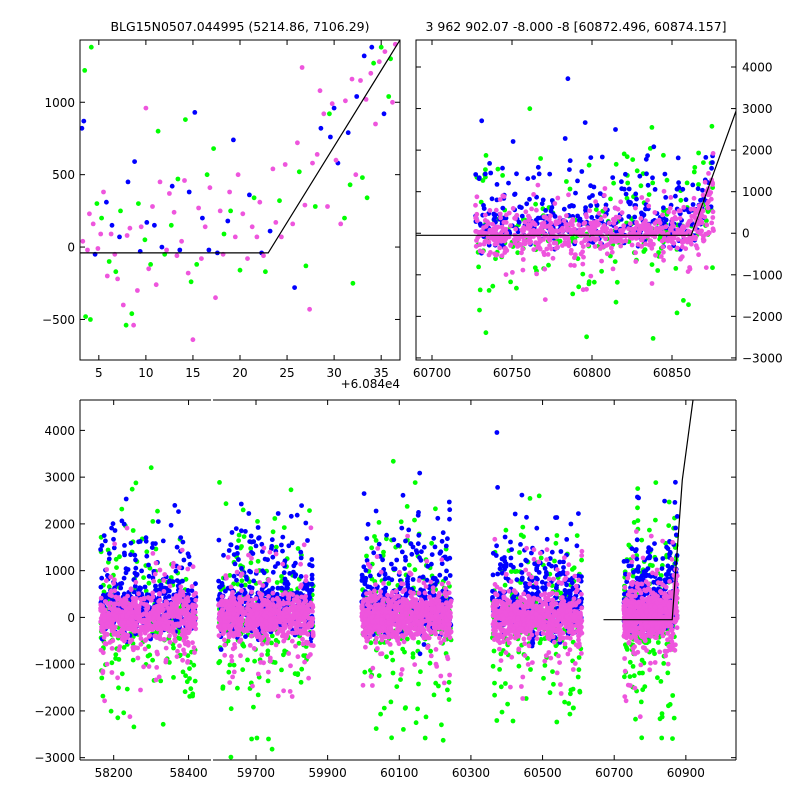  What do you see at coordinates (381, 373) in the screenshot?
I see `top-left-x-tick-label: 35` at bounding box center [381, 373].